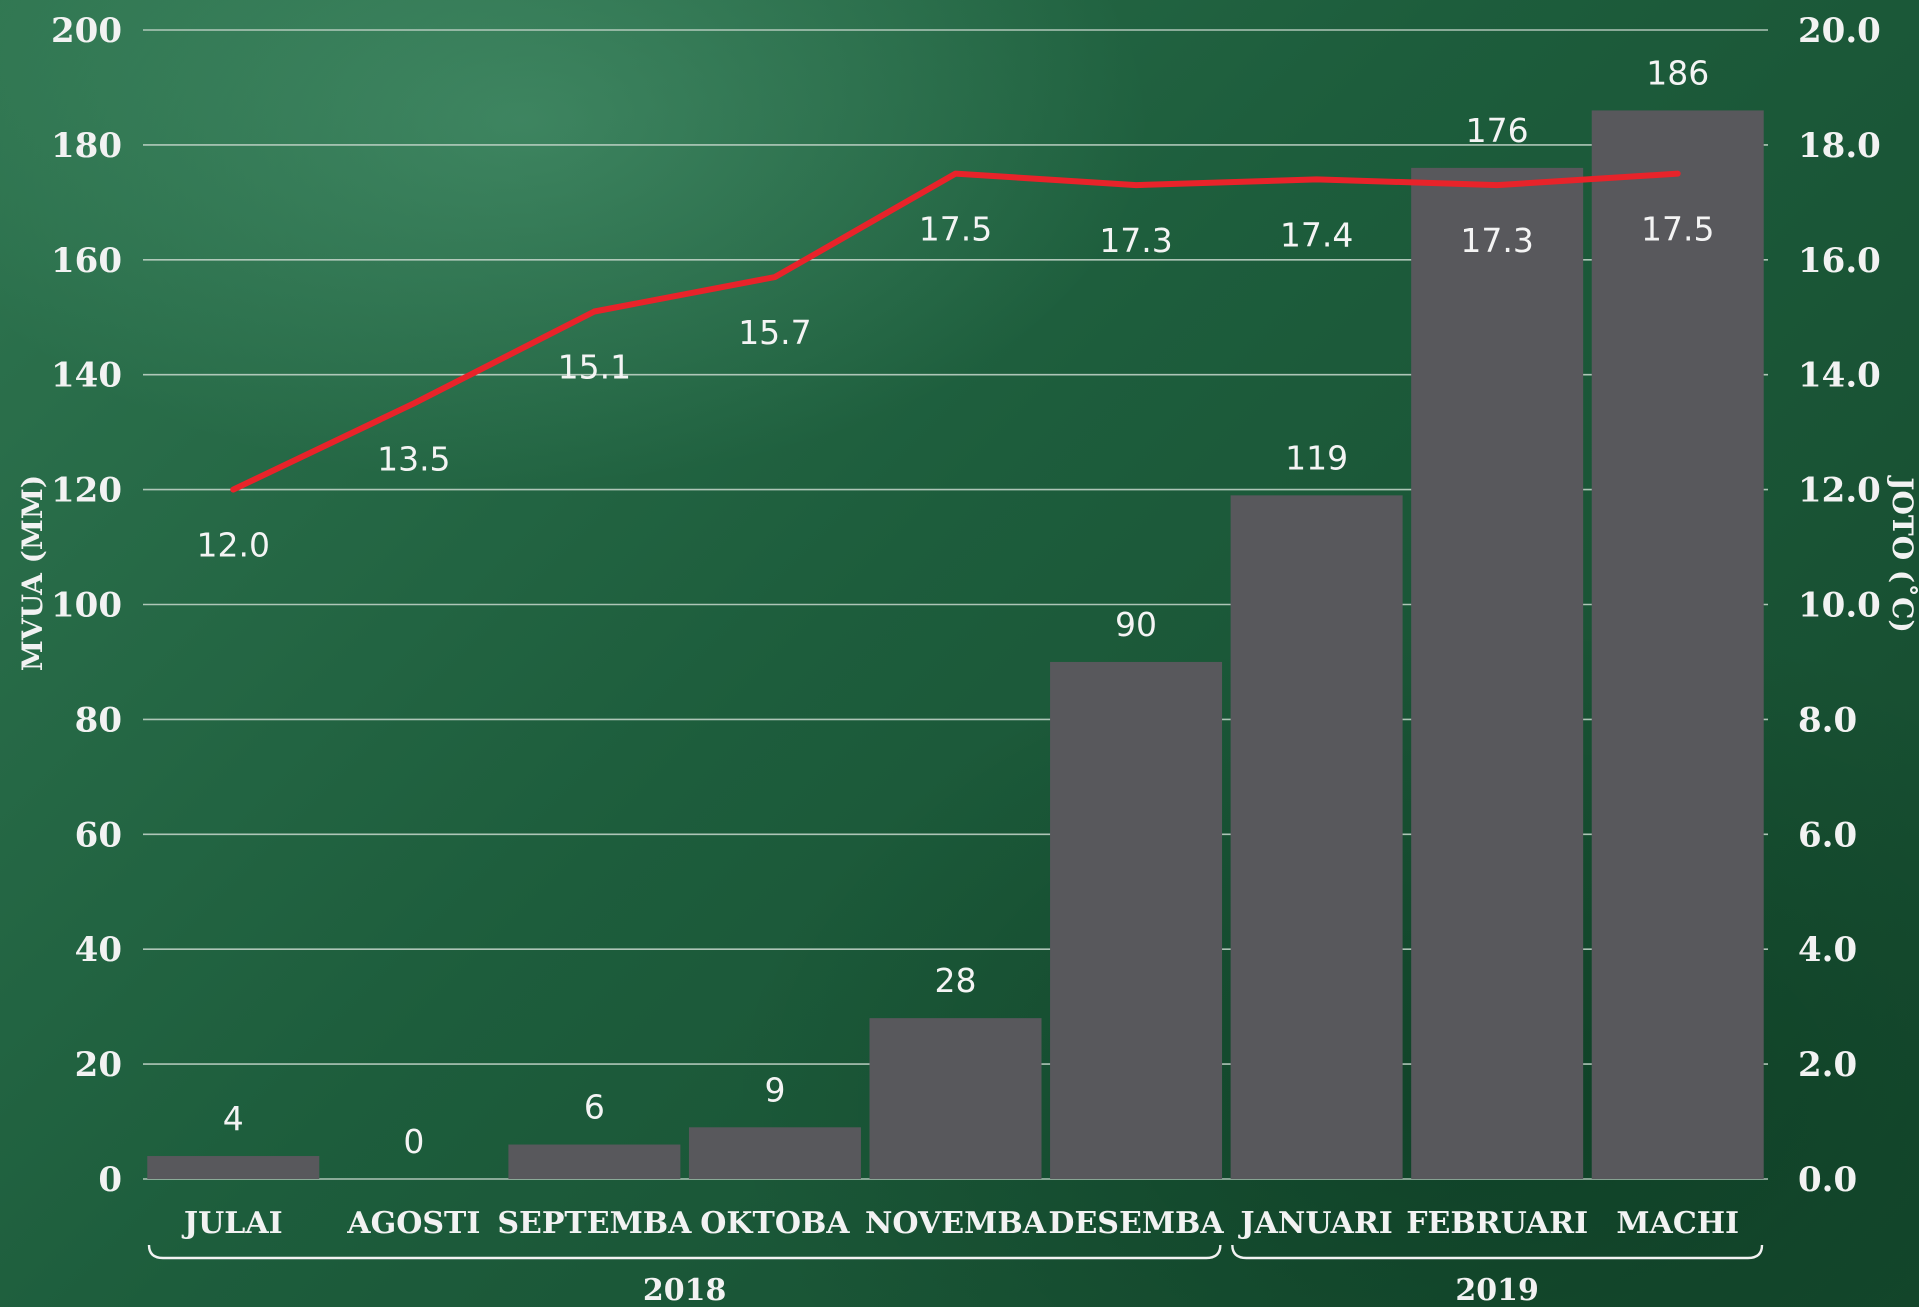 This screenshot has width=1919, height=1307. What do you see at coordinates (233, 545) in the screenshot?
I see `temperature-value-label: 12.0` at bounding box center [233, 545].